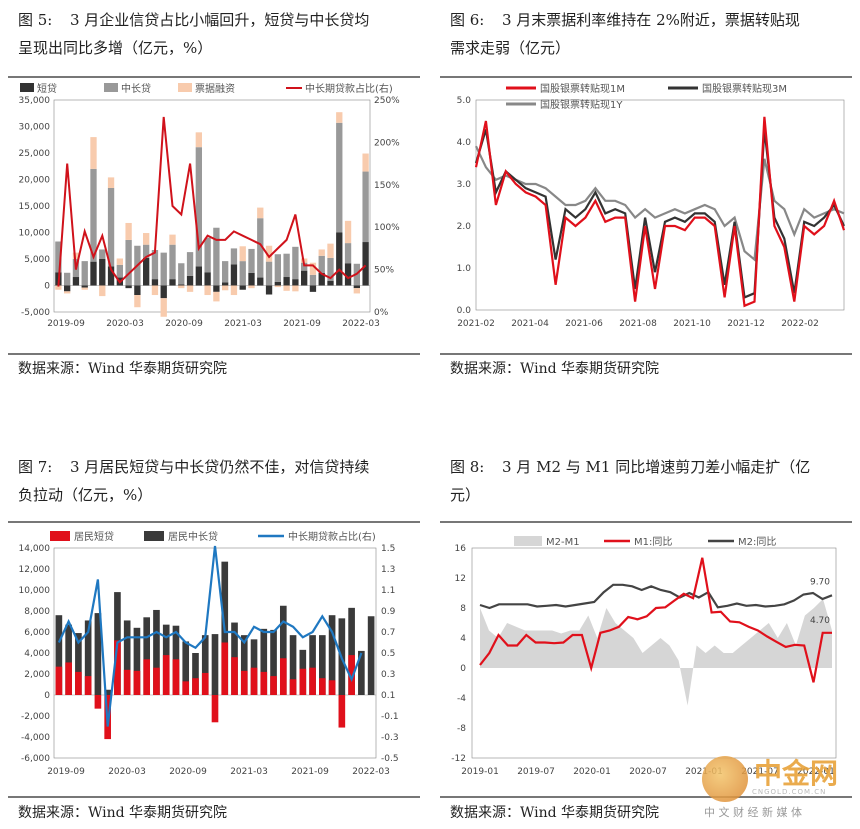 The width and height of the screenshot is (860, 829). Describe the element at coordinates (388, 654) in the screenshot. I see `fig7-y2-tick: 0.5` at that location.